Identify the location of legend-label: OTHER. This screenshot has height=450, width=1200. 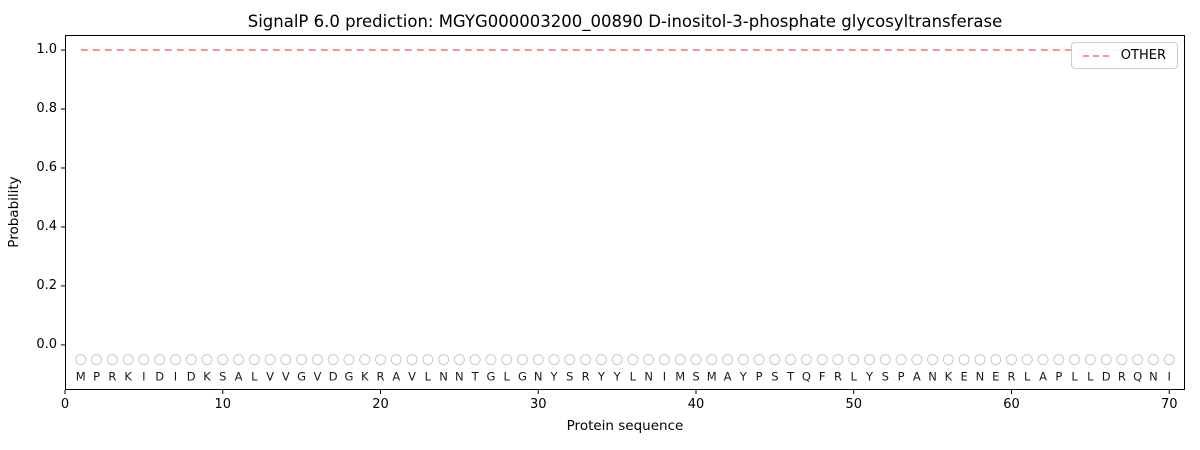
(1143, 55).